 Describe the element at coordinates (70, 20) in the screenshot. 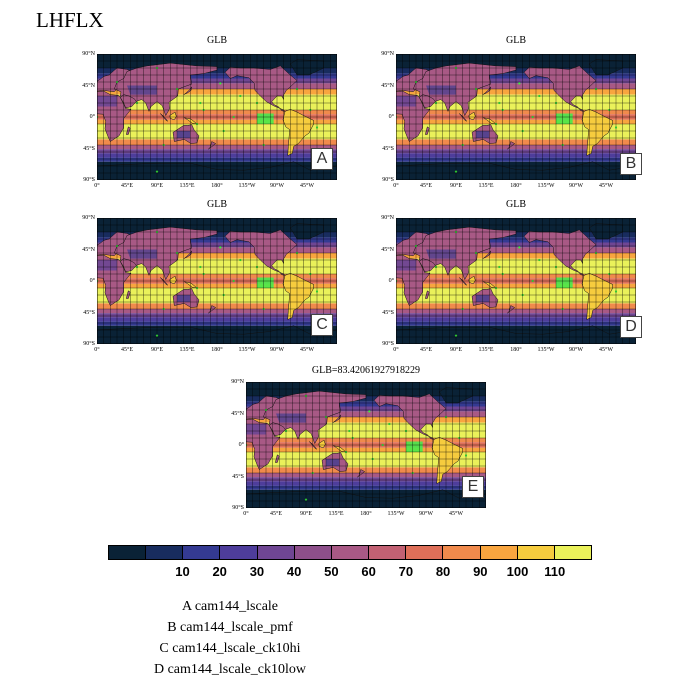

I see `figure-title: LHFLX` at that location.